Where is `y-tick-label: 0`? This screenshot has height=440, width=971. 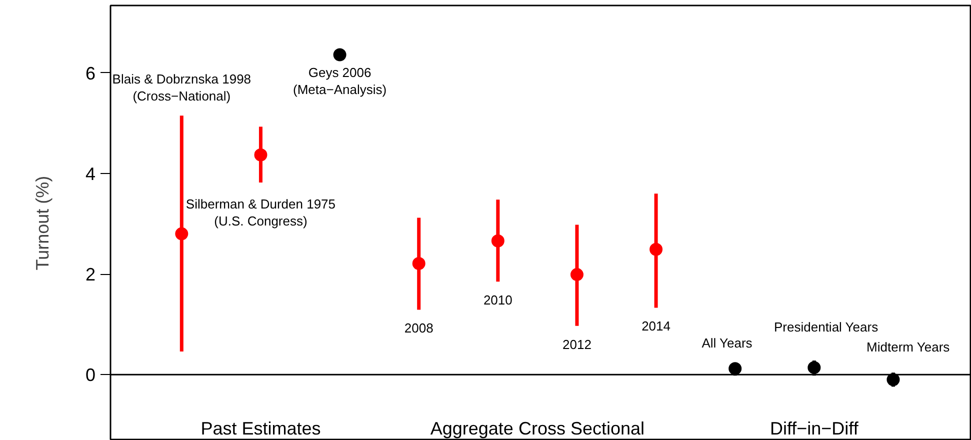
y-tick-label: 0 is located at coordinates (90, 375).